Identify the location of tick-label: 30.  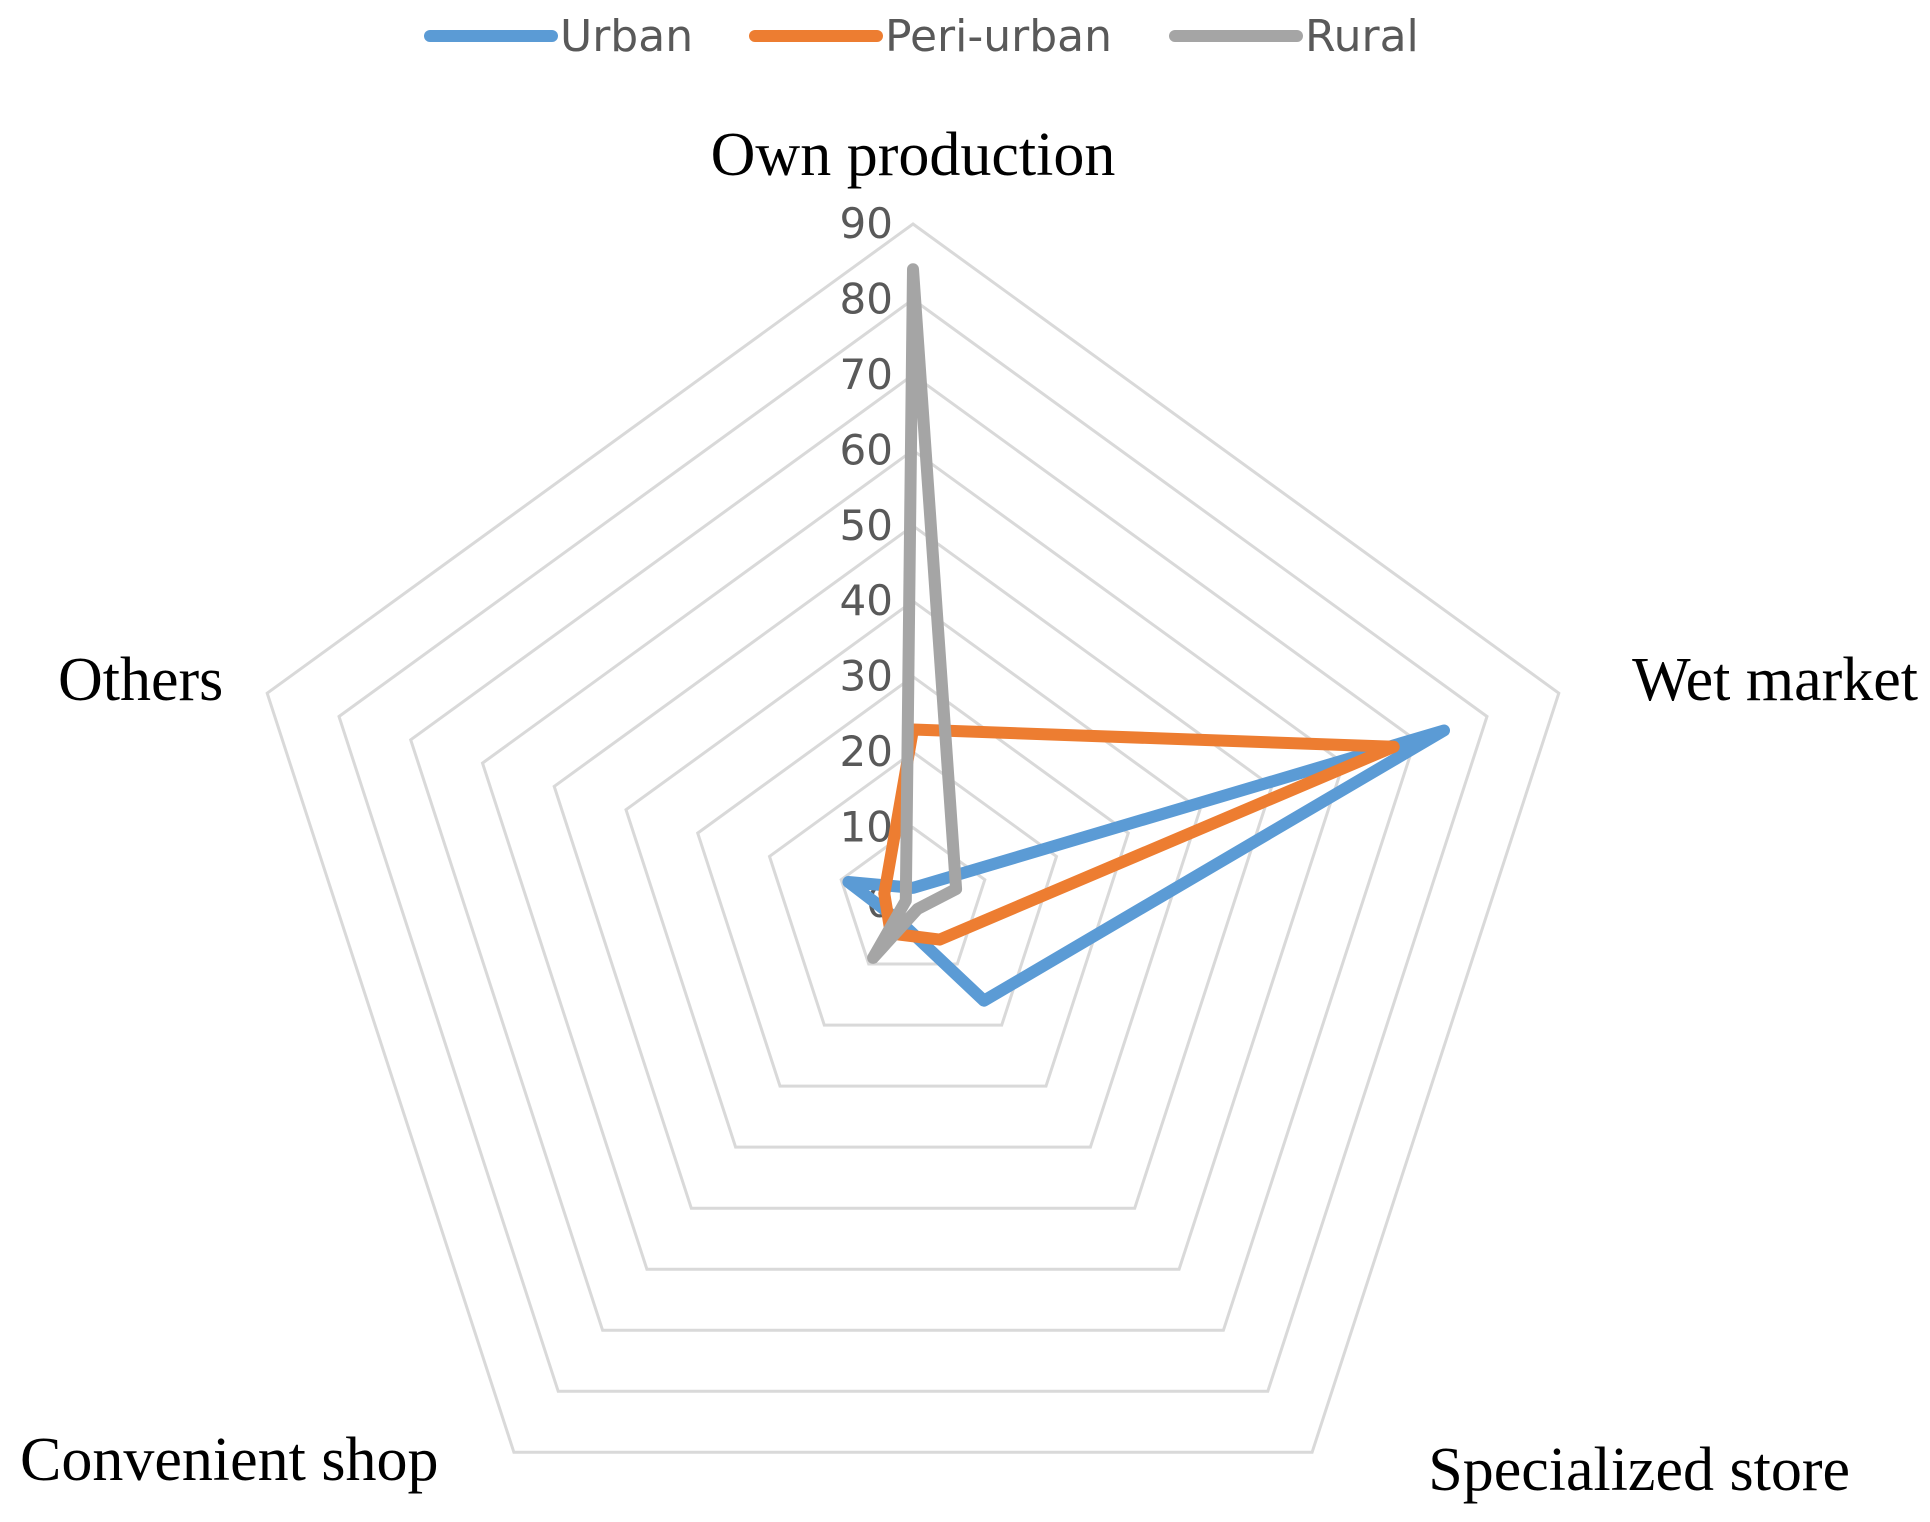
(866, 676).